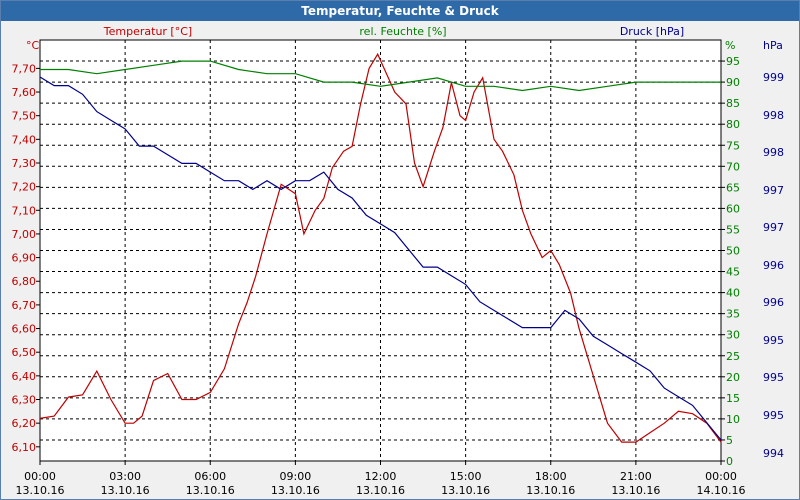 The width and height of the screenshot is (800, 500). Describe the element at coordinates (733, 398) in the screenshot. I see `humidity-tick-label: 15` at that location.